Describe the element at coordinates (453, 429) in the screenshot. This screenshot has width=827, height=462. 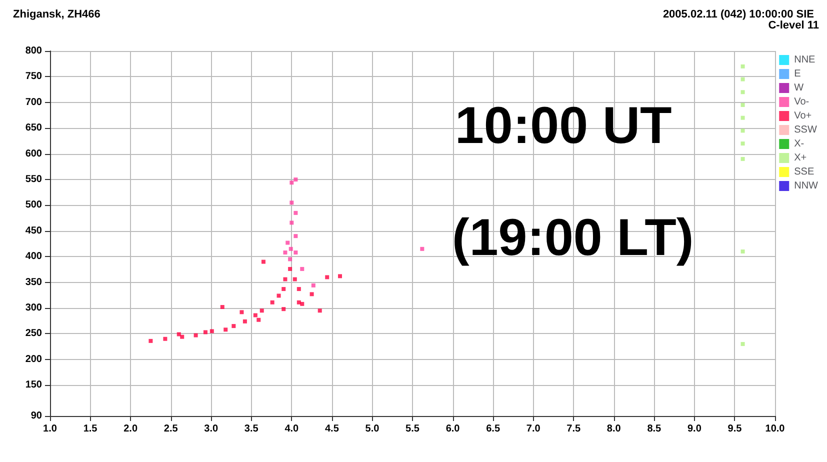
I see `x-tick-label: 6.0` at that location.